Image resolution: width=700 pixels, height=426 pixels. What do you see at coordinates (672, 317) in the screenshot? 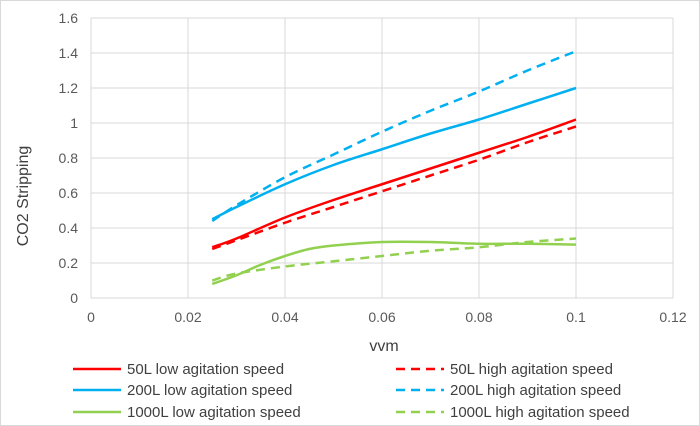
I see `x-tick-label: 0.12` at bounding box center [672, 317].